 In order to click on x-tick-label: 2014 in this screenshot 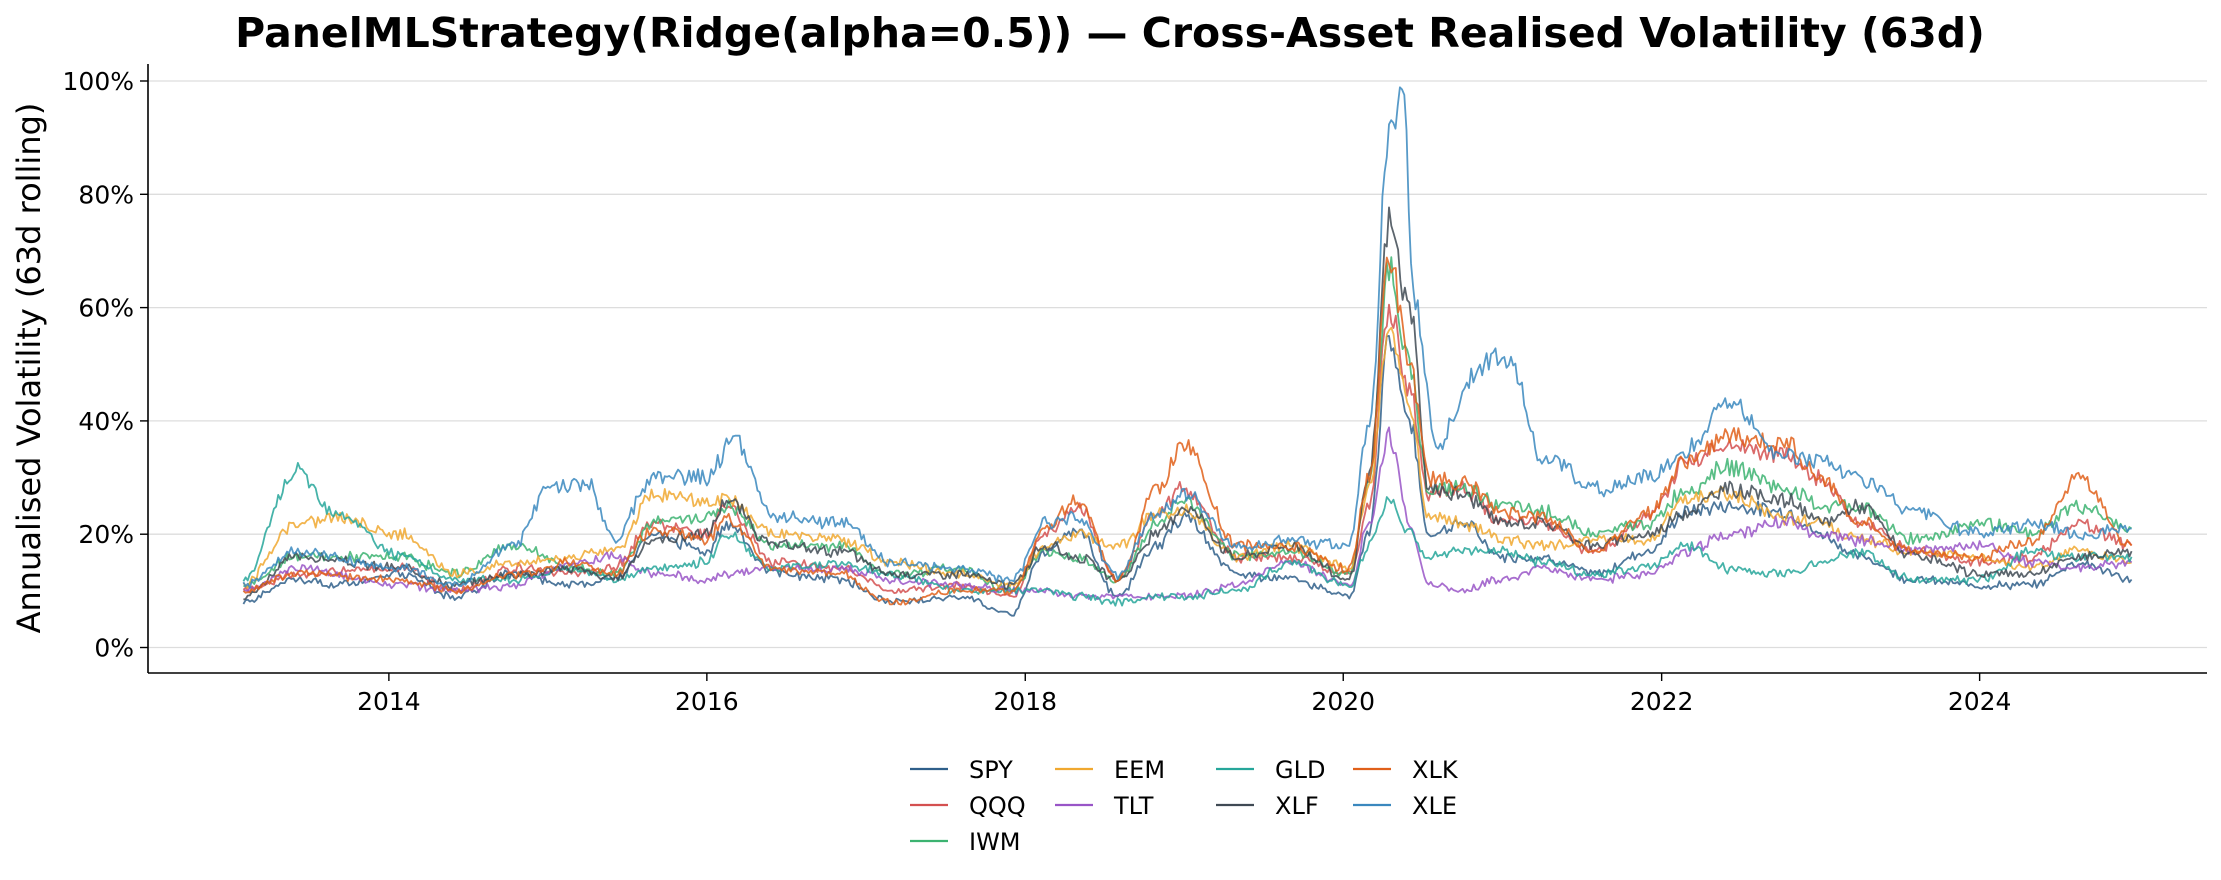, I will do `click(389, 701)`.